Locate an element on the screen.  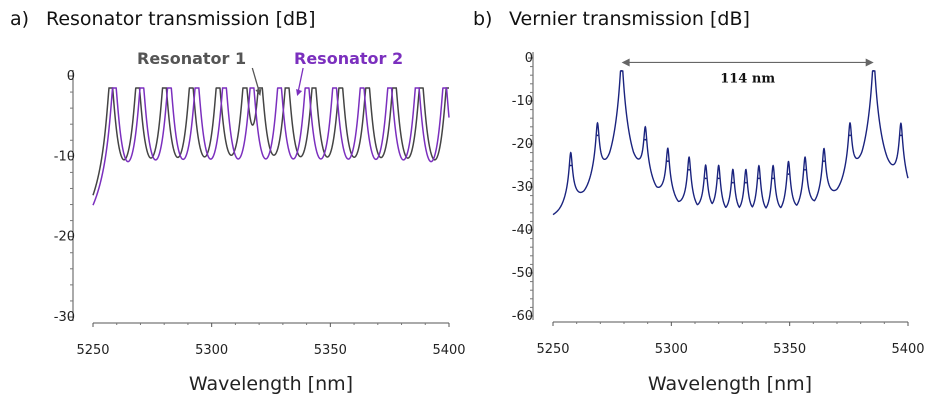
resonator-2-annotation: Resonator 2 is located at coordinates (348, 58).